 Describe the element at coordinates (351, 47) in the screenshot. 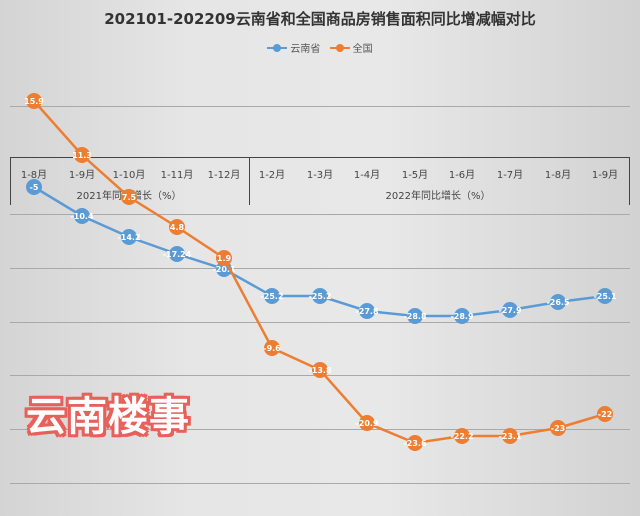

I see `legend-item-national: 全国` at that location.